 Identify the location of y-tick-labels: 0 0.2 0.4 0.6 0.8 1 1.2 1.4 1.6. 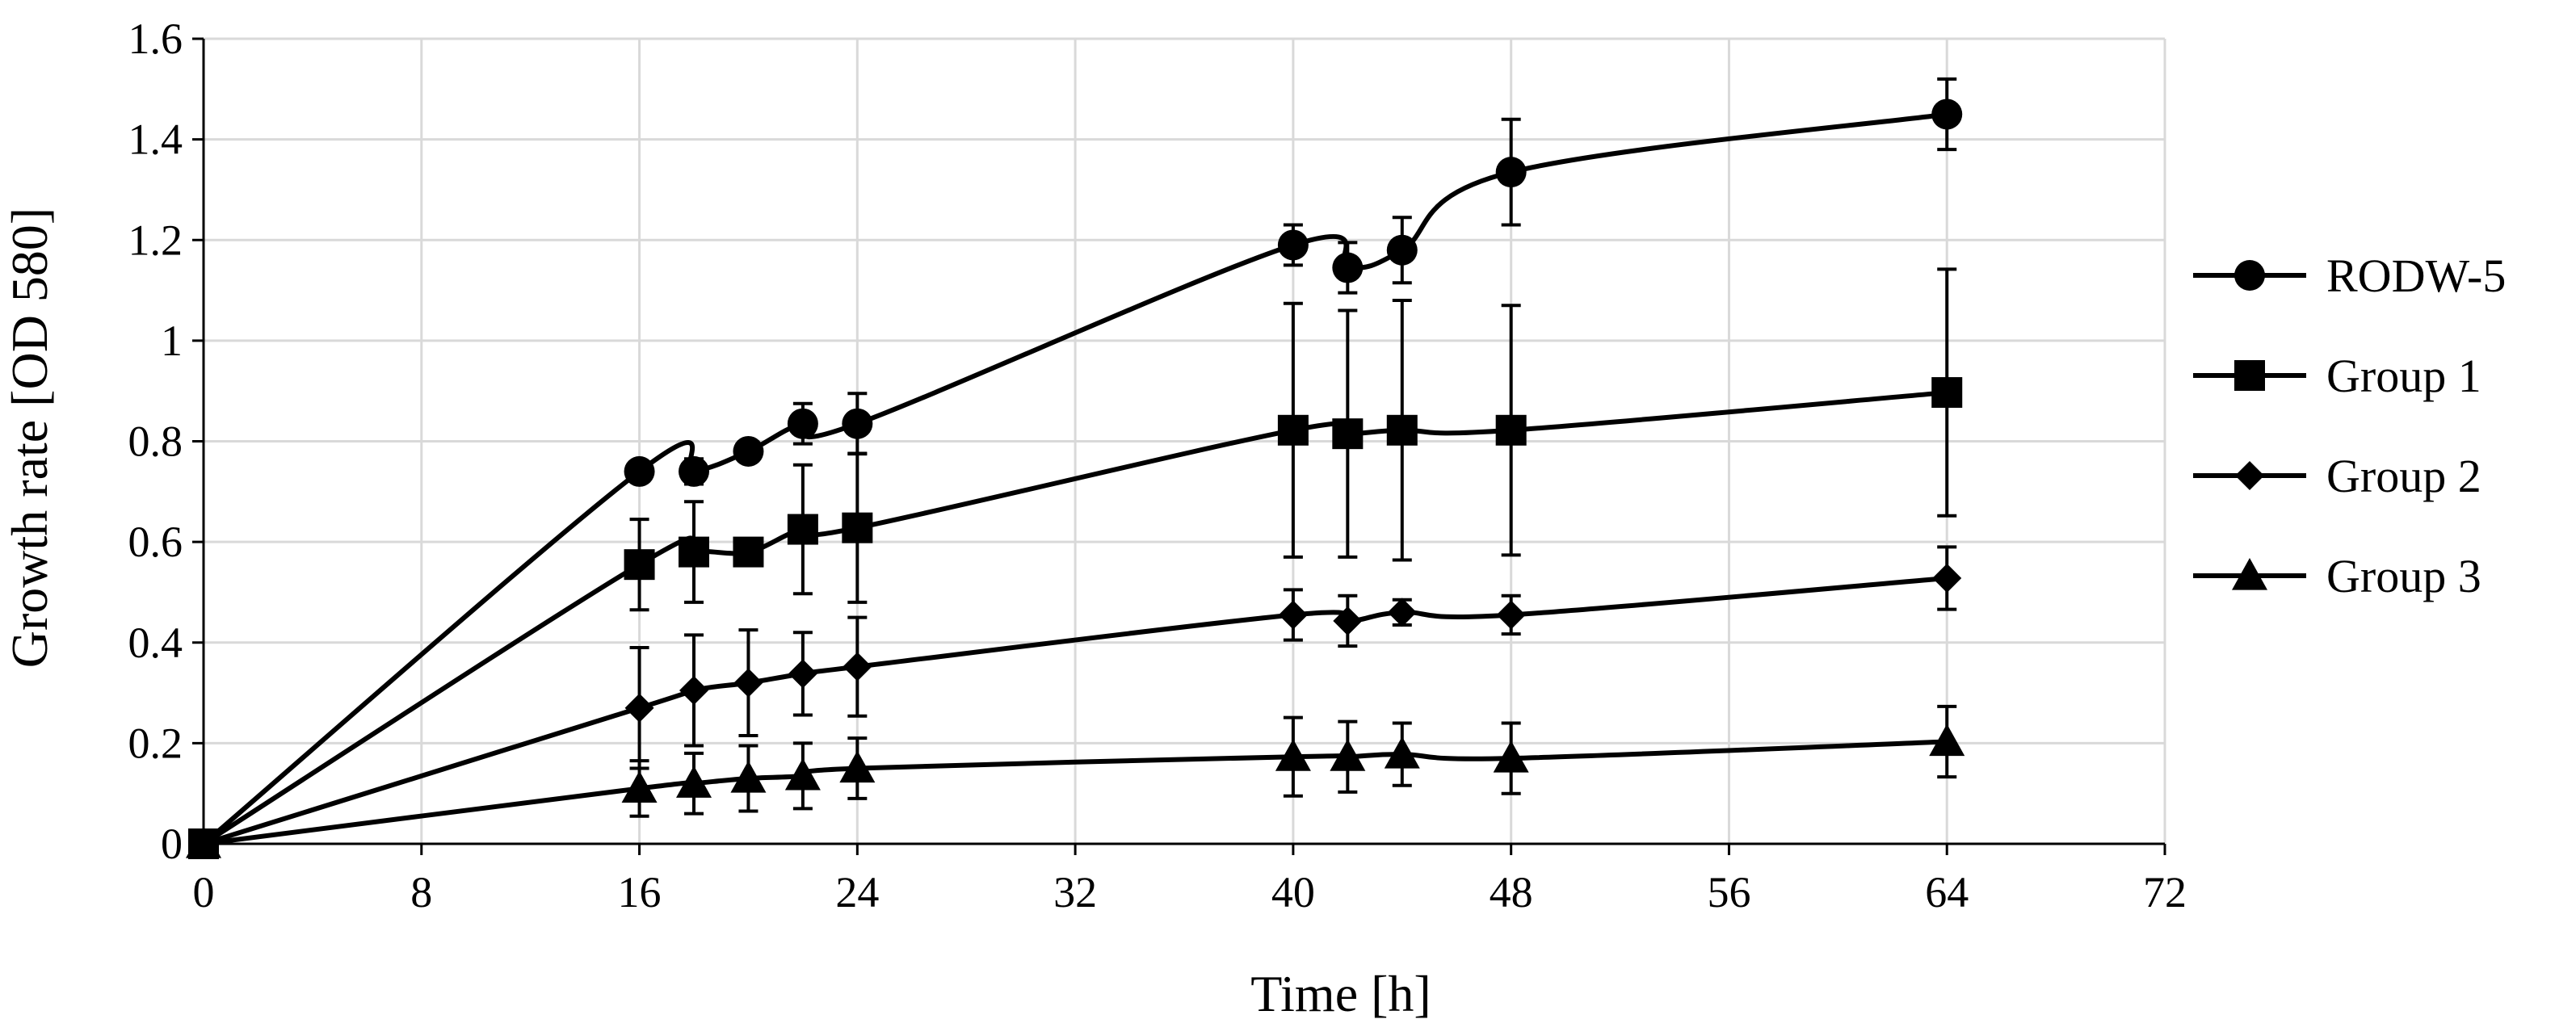
(156, 441).